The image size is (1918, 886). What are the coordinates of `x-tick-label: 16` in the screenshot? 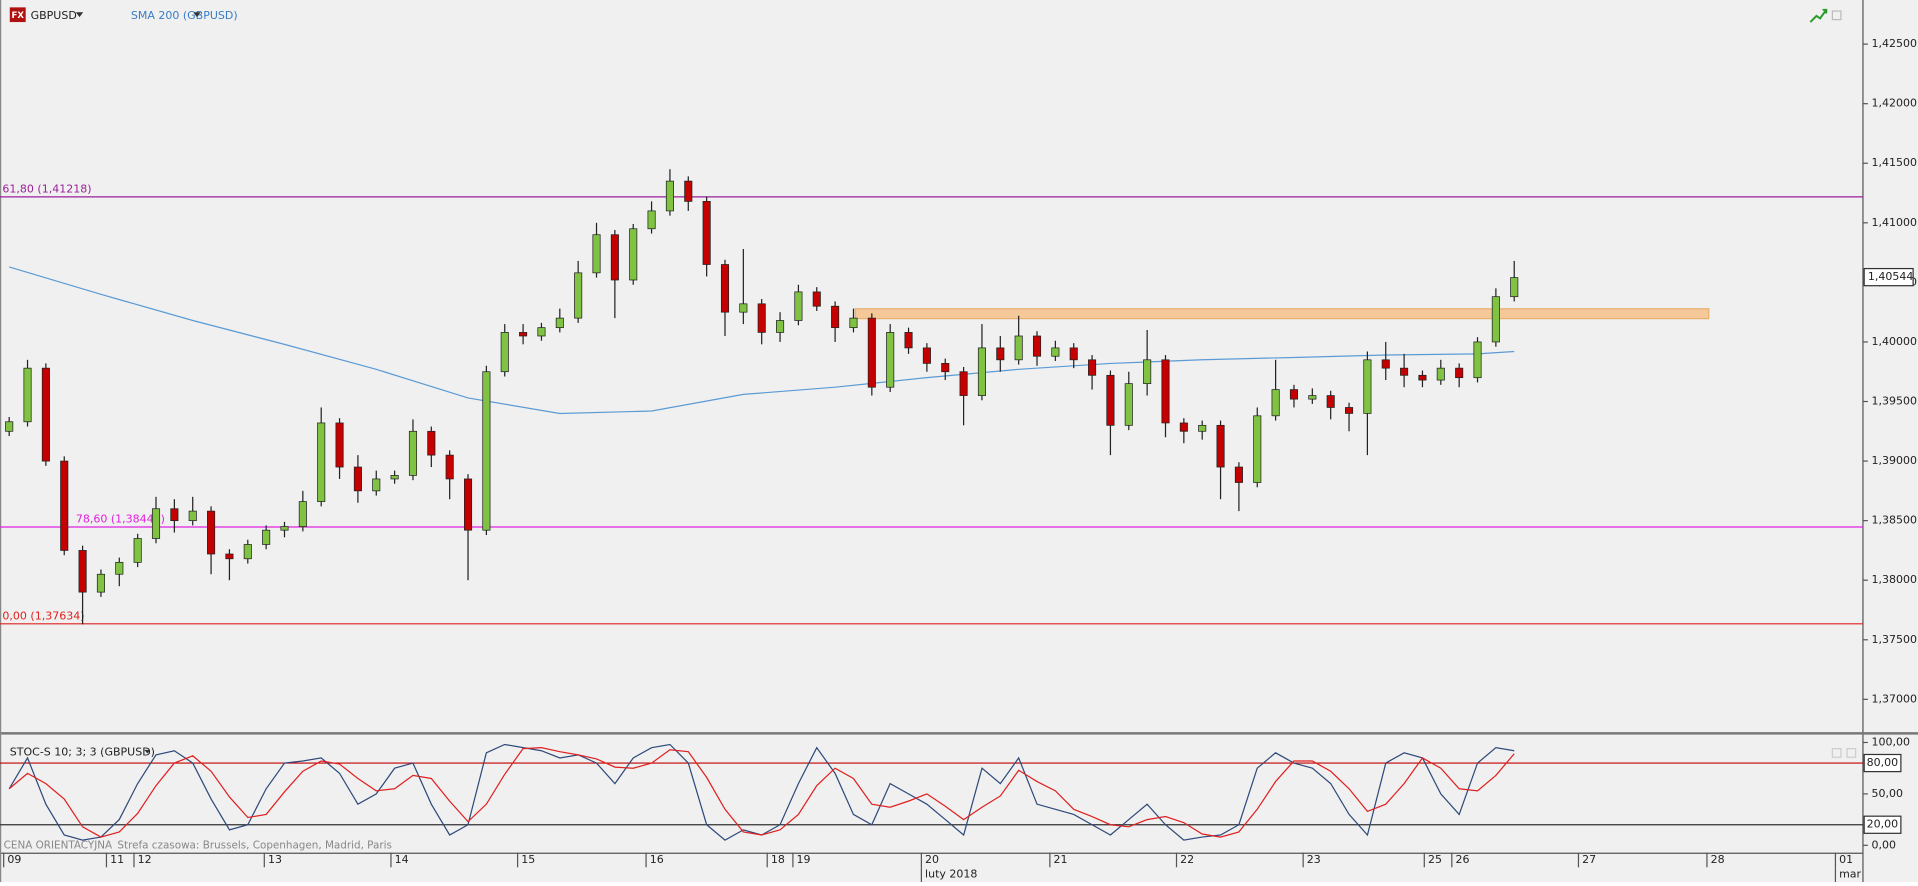 It's located at (657, 859).